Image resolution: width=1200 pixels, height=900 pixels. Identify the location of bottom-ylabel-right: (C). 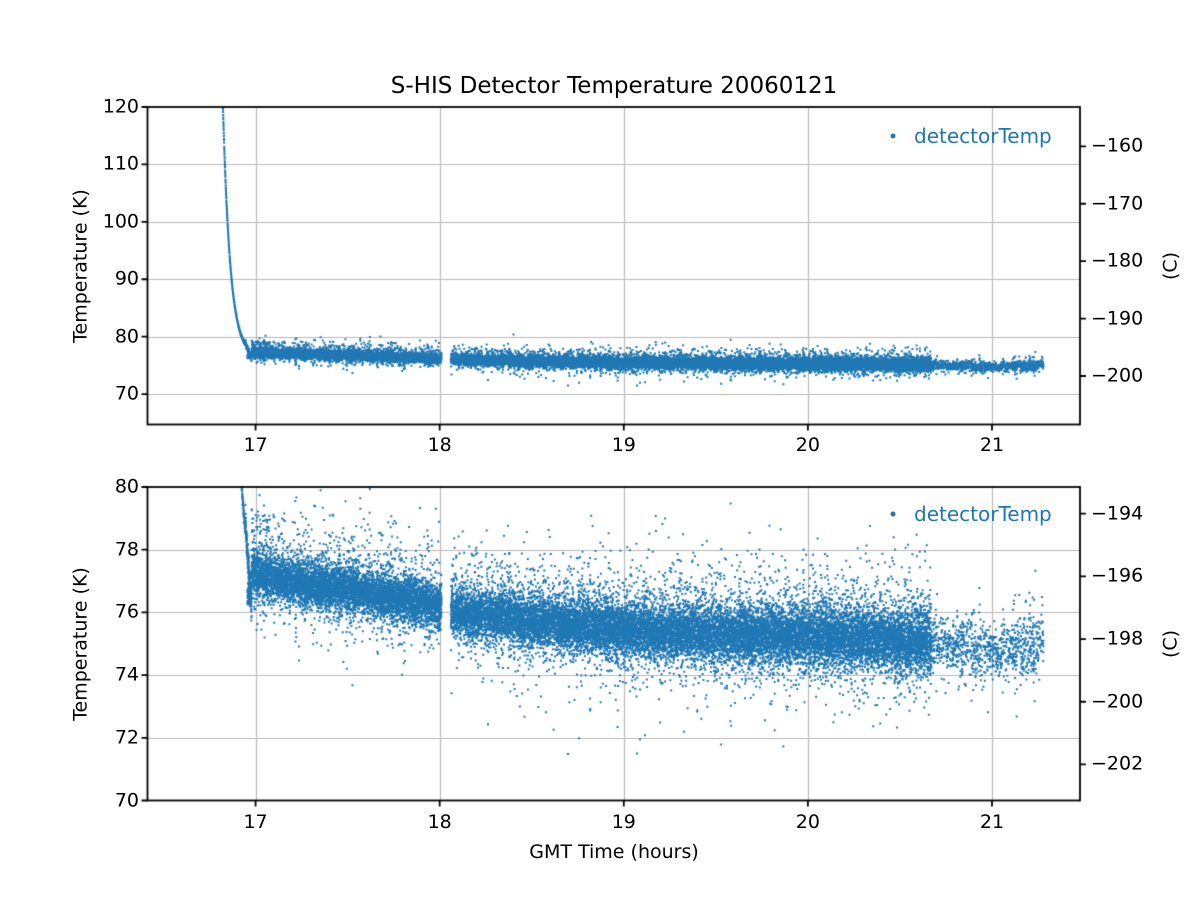
(1170, 644).